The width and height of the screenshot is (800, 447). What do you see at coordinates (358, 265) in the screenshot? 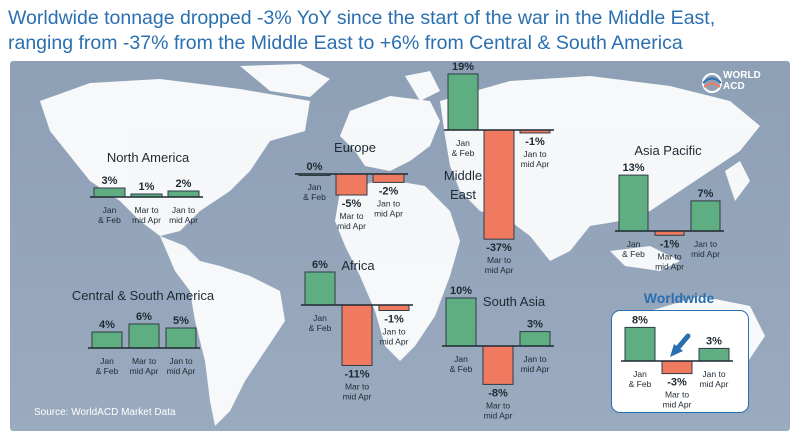
I see `chart-title-africa: Africa` at bounding box center [358, 265].